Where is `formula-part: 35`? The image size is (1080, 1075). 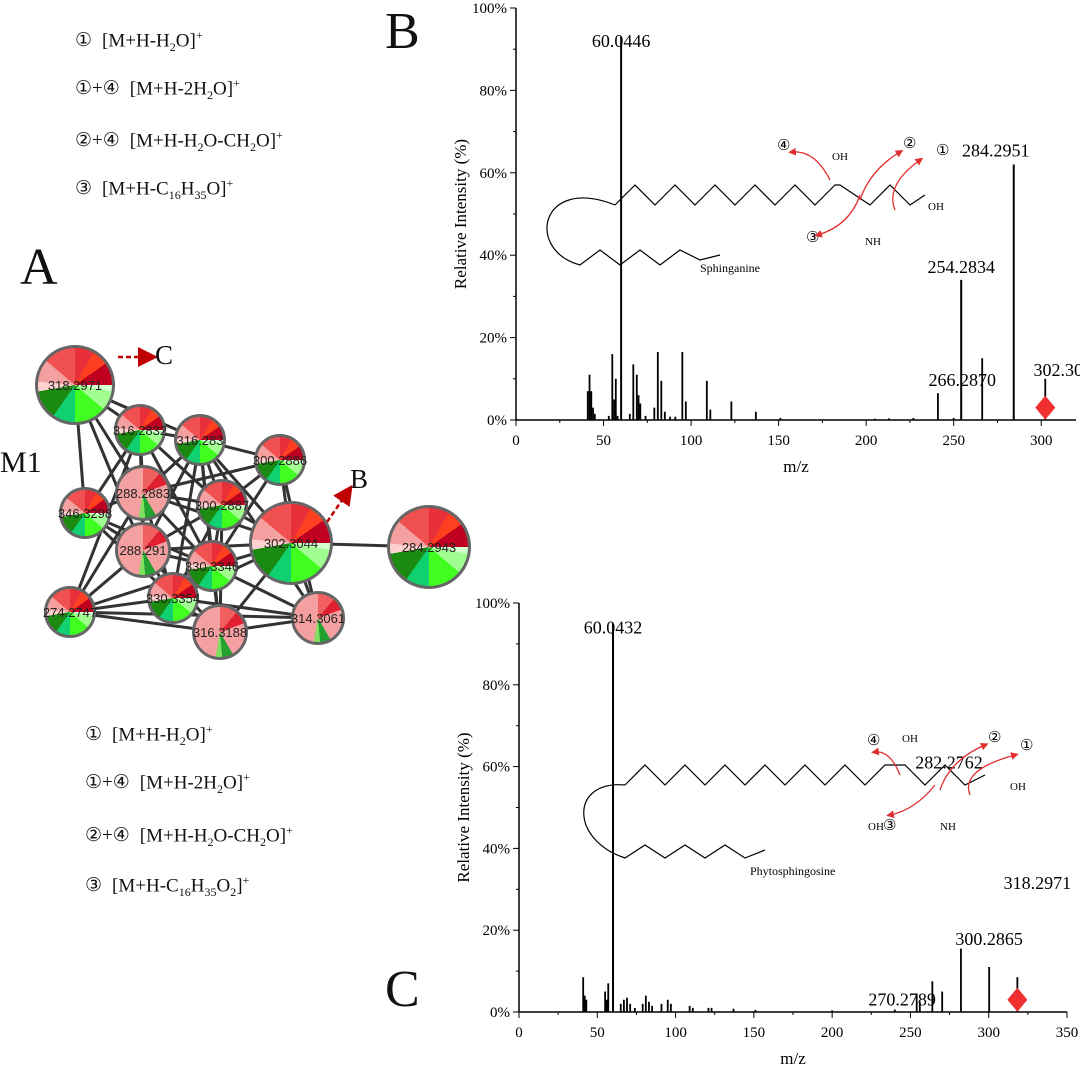 formula-part: 35 is located at coordinates (200, 195).